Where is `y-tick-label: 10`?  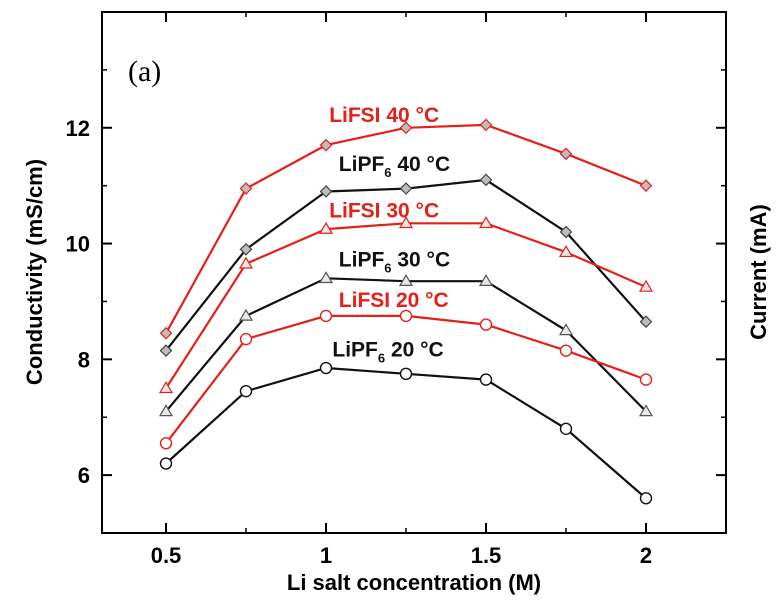
y-tick-label: 10 is located at coordinates (78, 244).